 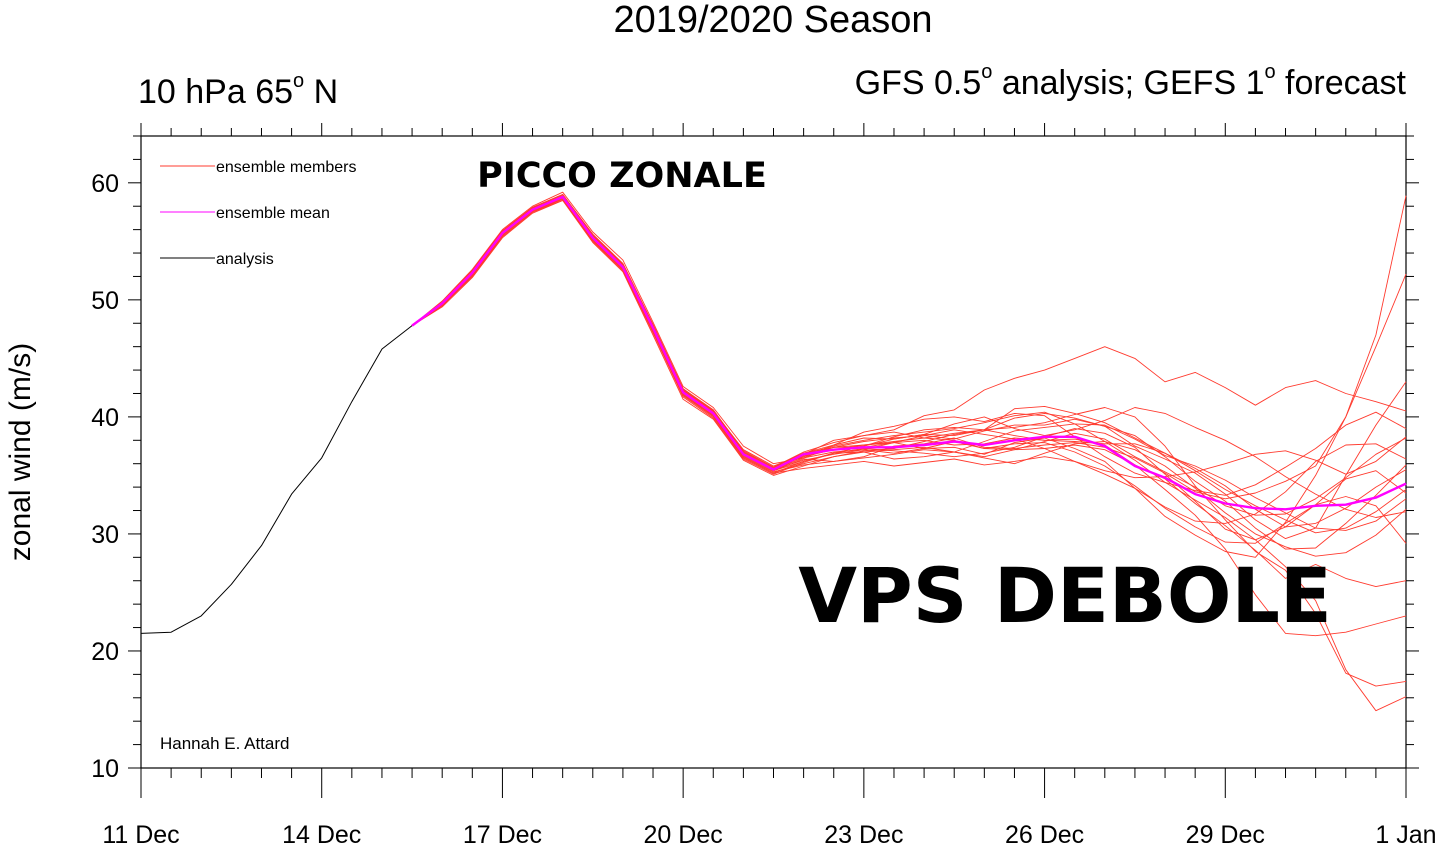 What do you see at coordinates (863, 833) in the screenshot?
I see `x-tick-label: 23 Dec` at bounding box center [863, 833].